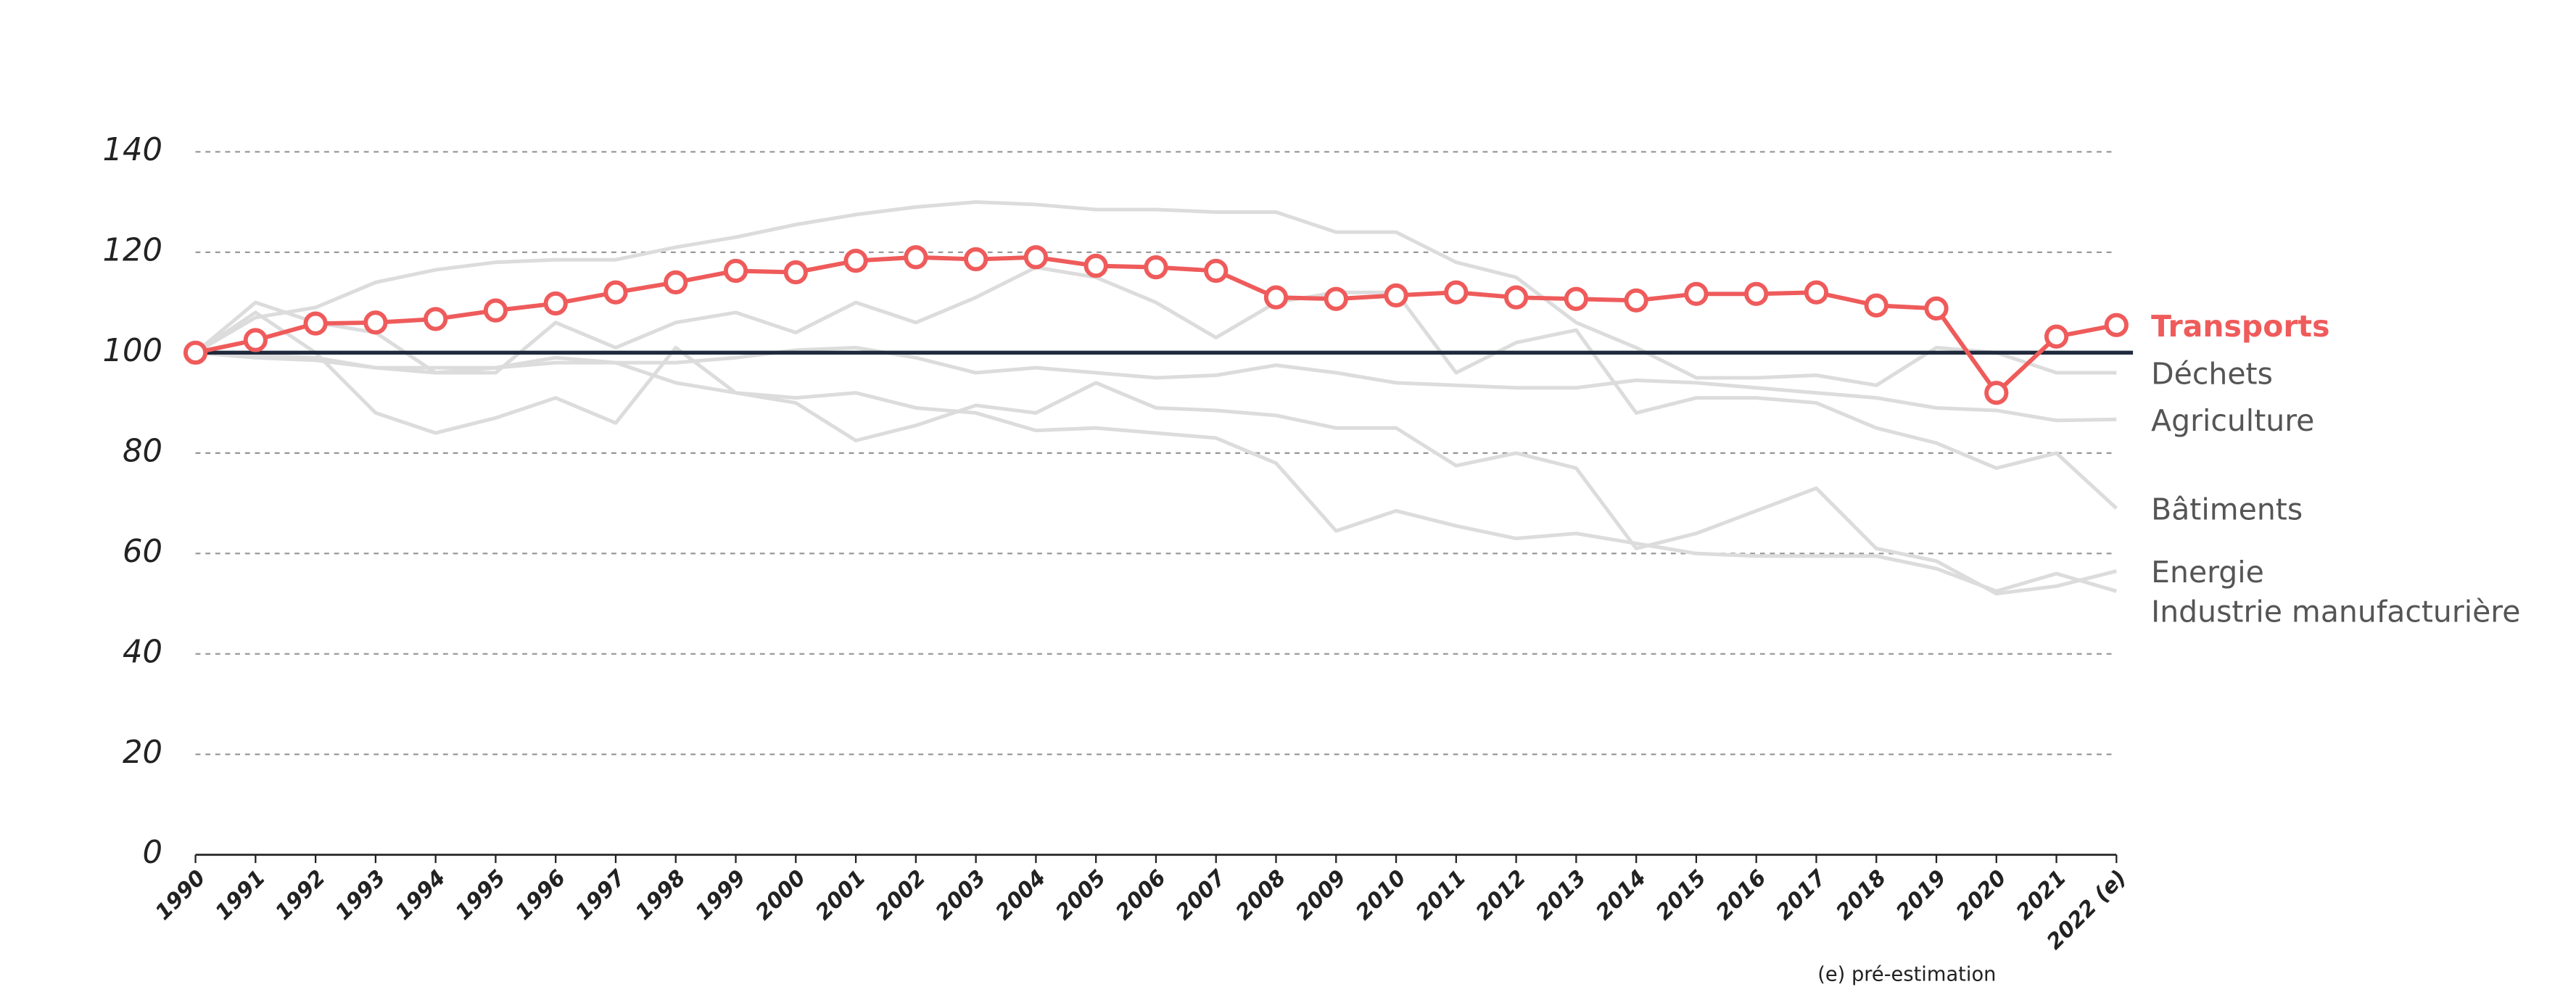 The height and width of the screenshot is (1000, 2576). I want to click on x-tick-label: 2001, so click(840, 895).